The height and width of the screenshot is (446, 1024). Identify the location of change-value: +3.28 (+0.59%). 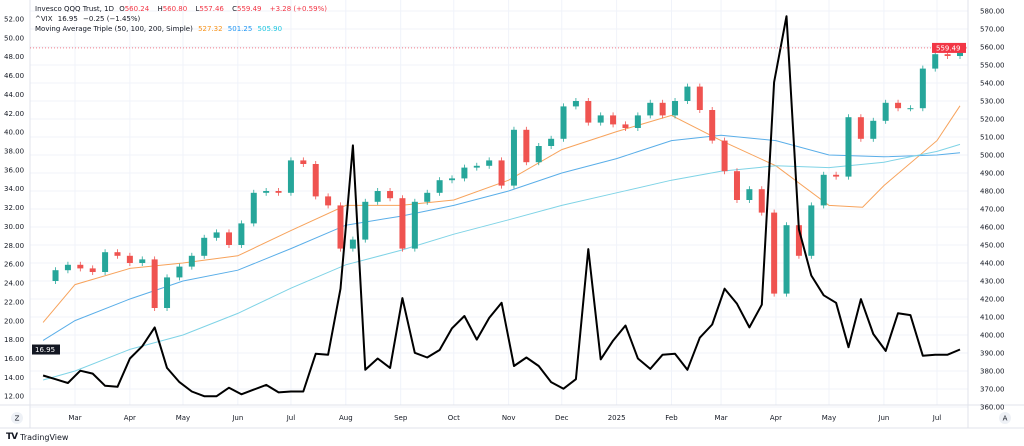
(298, 9).